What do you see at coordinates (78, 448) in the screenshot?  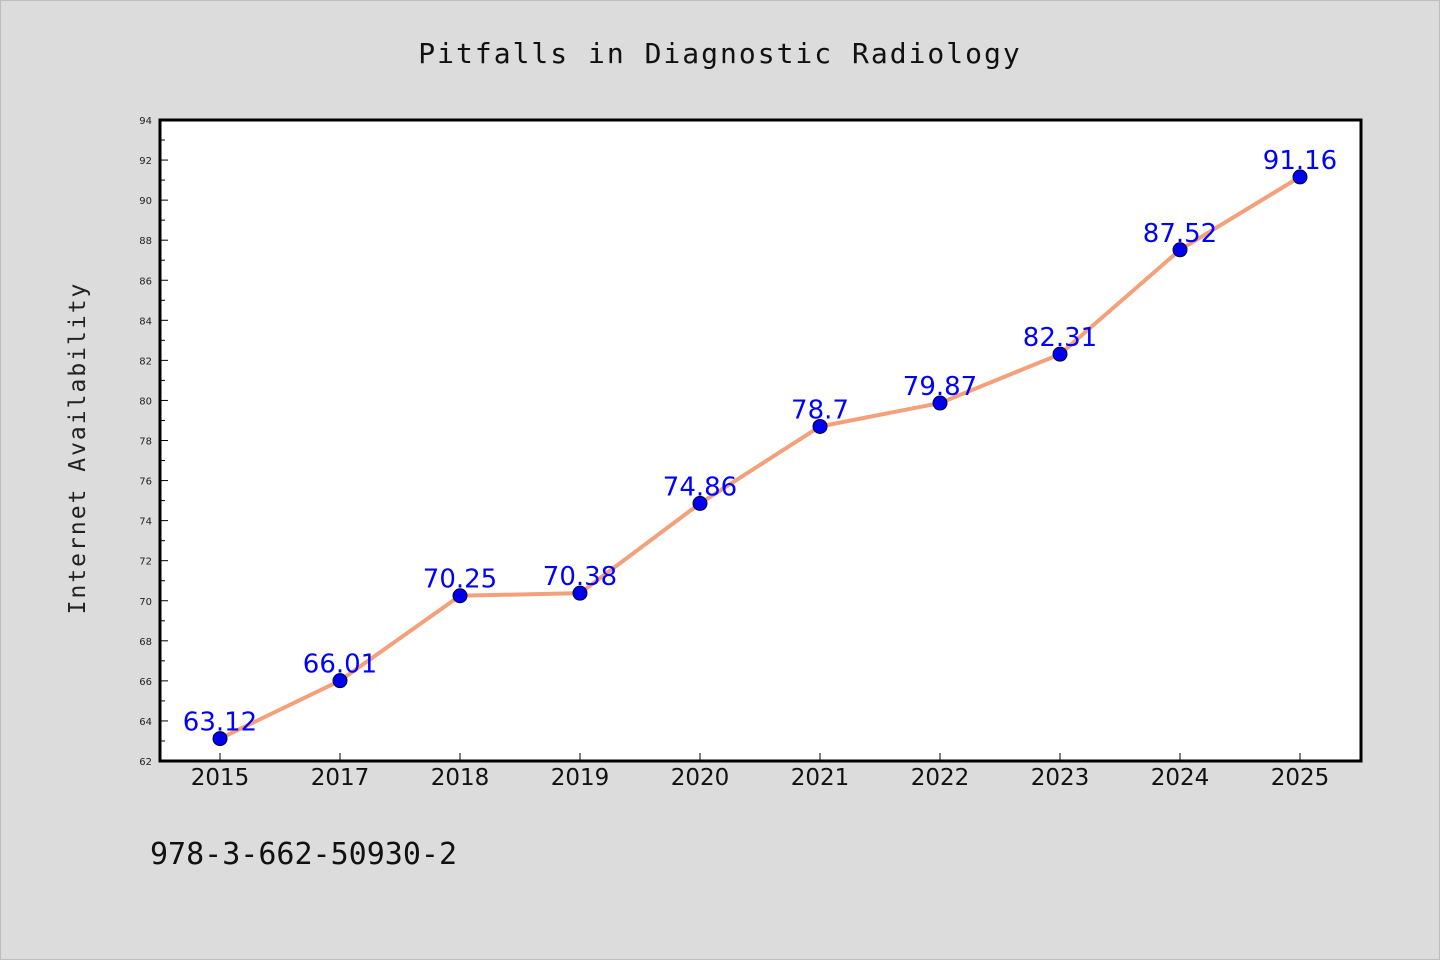 I see `y-axis-label: Internet Availability` at bounding box center [78, 448].